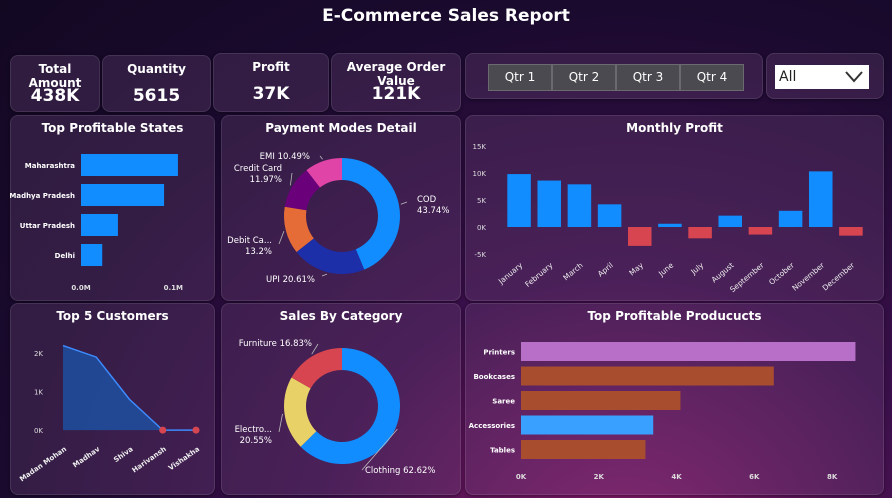  I want to click on customer-x-label: Madan Mohan, so click(43, 464).